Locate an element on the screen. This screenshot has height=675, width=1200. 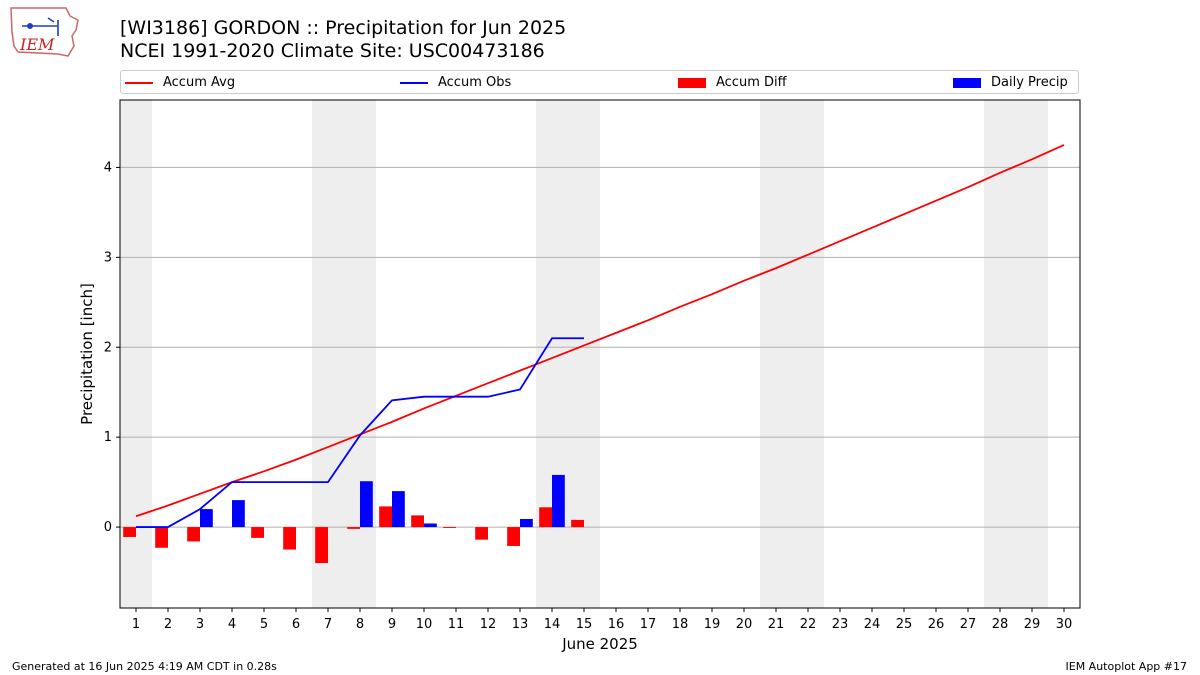
x-tick-label: 17 is located at coordinates (648, 624).